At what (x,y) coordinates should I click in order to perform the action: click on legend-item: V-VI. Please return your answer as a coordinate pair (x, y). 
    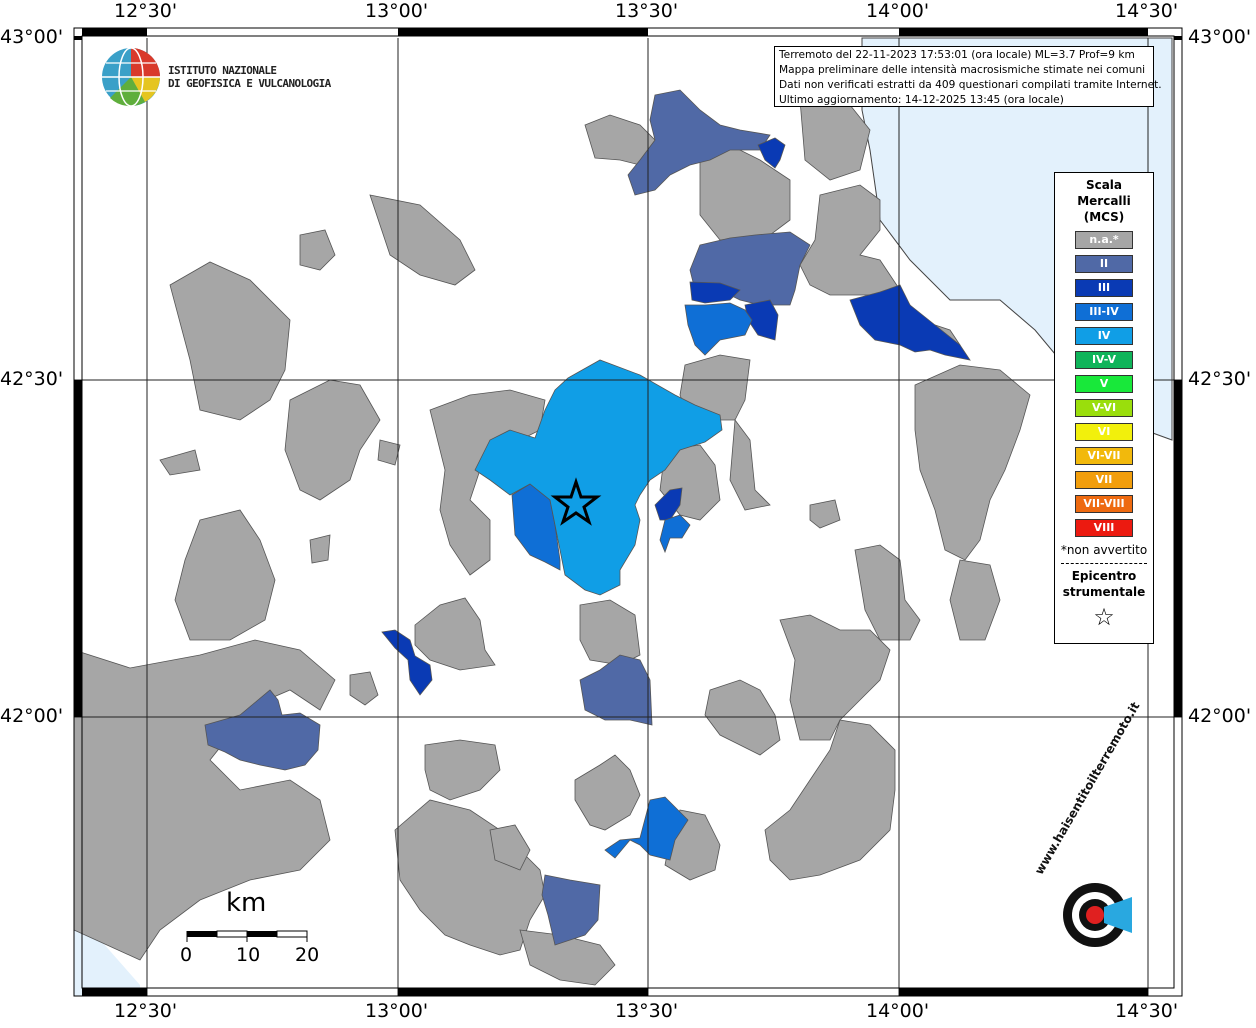
    Looking at the image, I should click on (1104, 408).